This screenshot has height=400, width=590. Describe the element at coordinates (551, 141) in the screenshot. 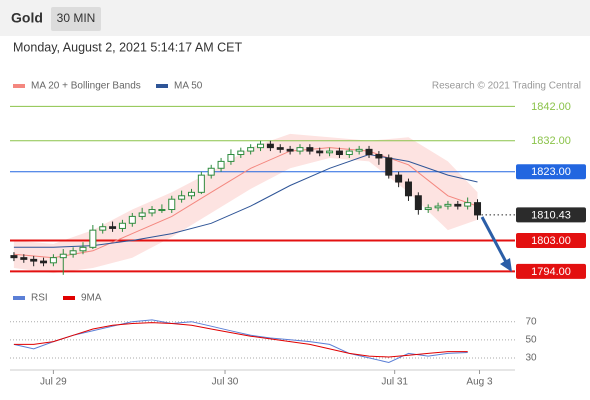

I see `level-label: 1832.00` at that location.